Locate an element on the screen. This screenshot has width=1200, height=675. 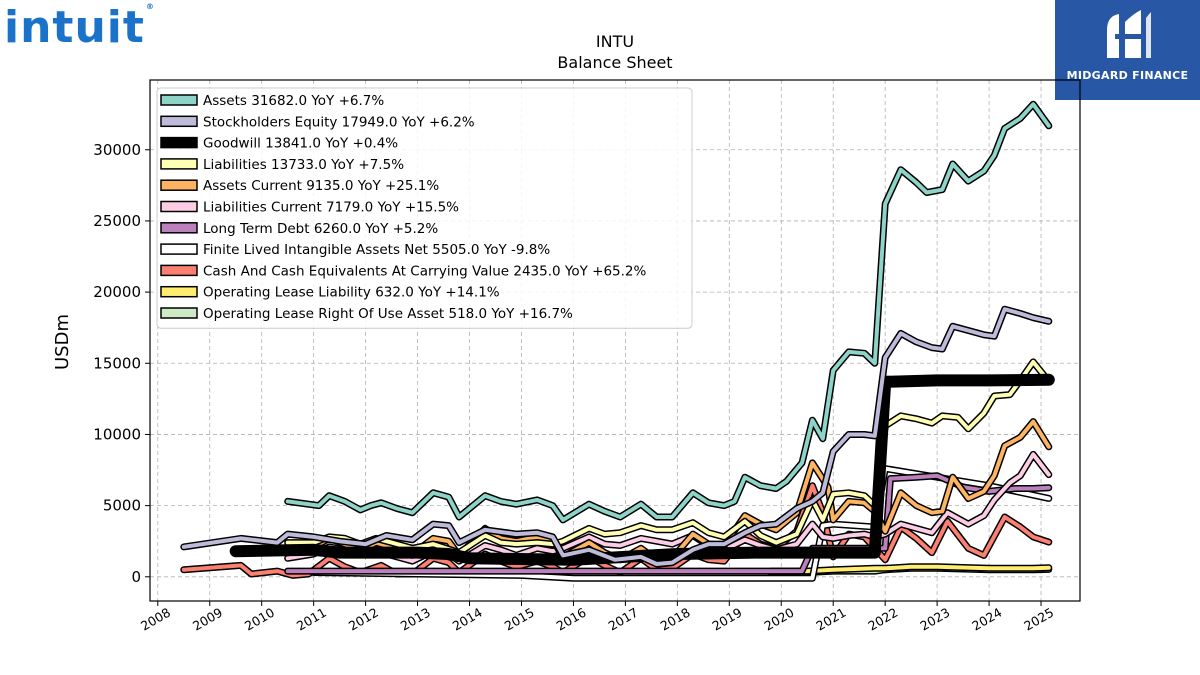
x-tick-label: 2014 is located at coordinates (467, 619).